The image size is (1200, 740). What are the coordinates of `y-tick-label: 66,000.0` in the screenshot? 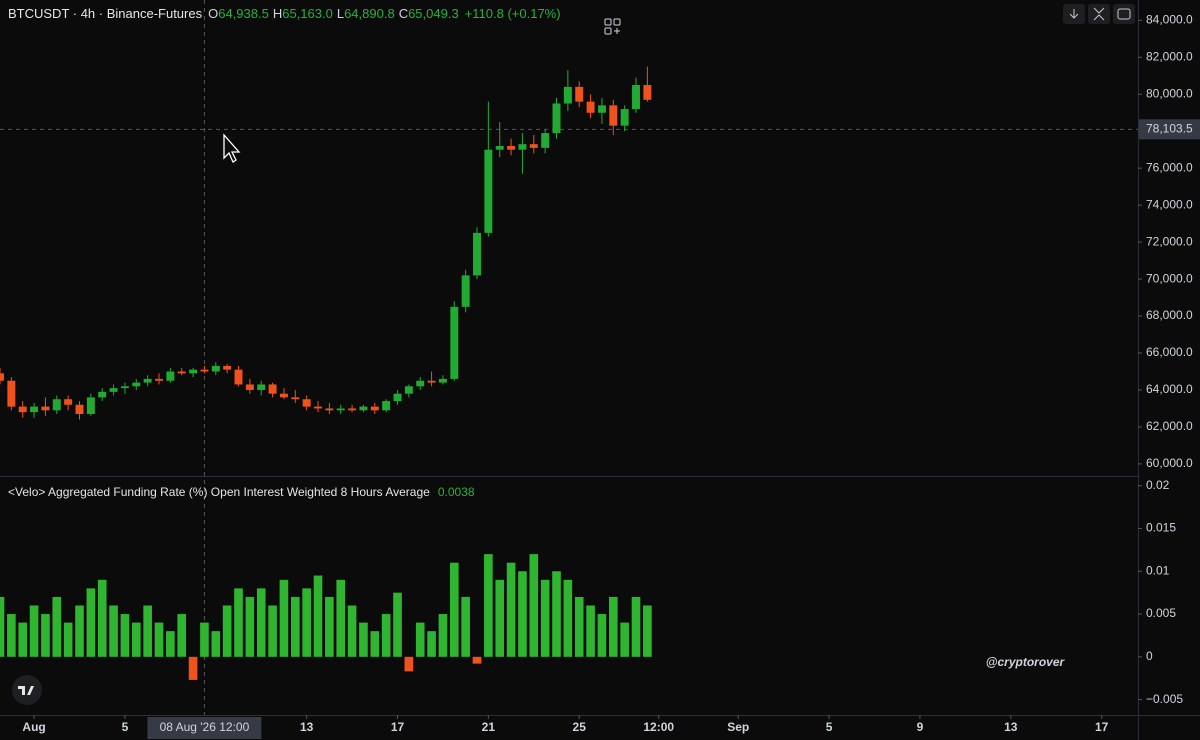 It's located at (1169, 352).